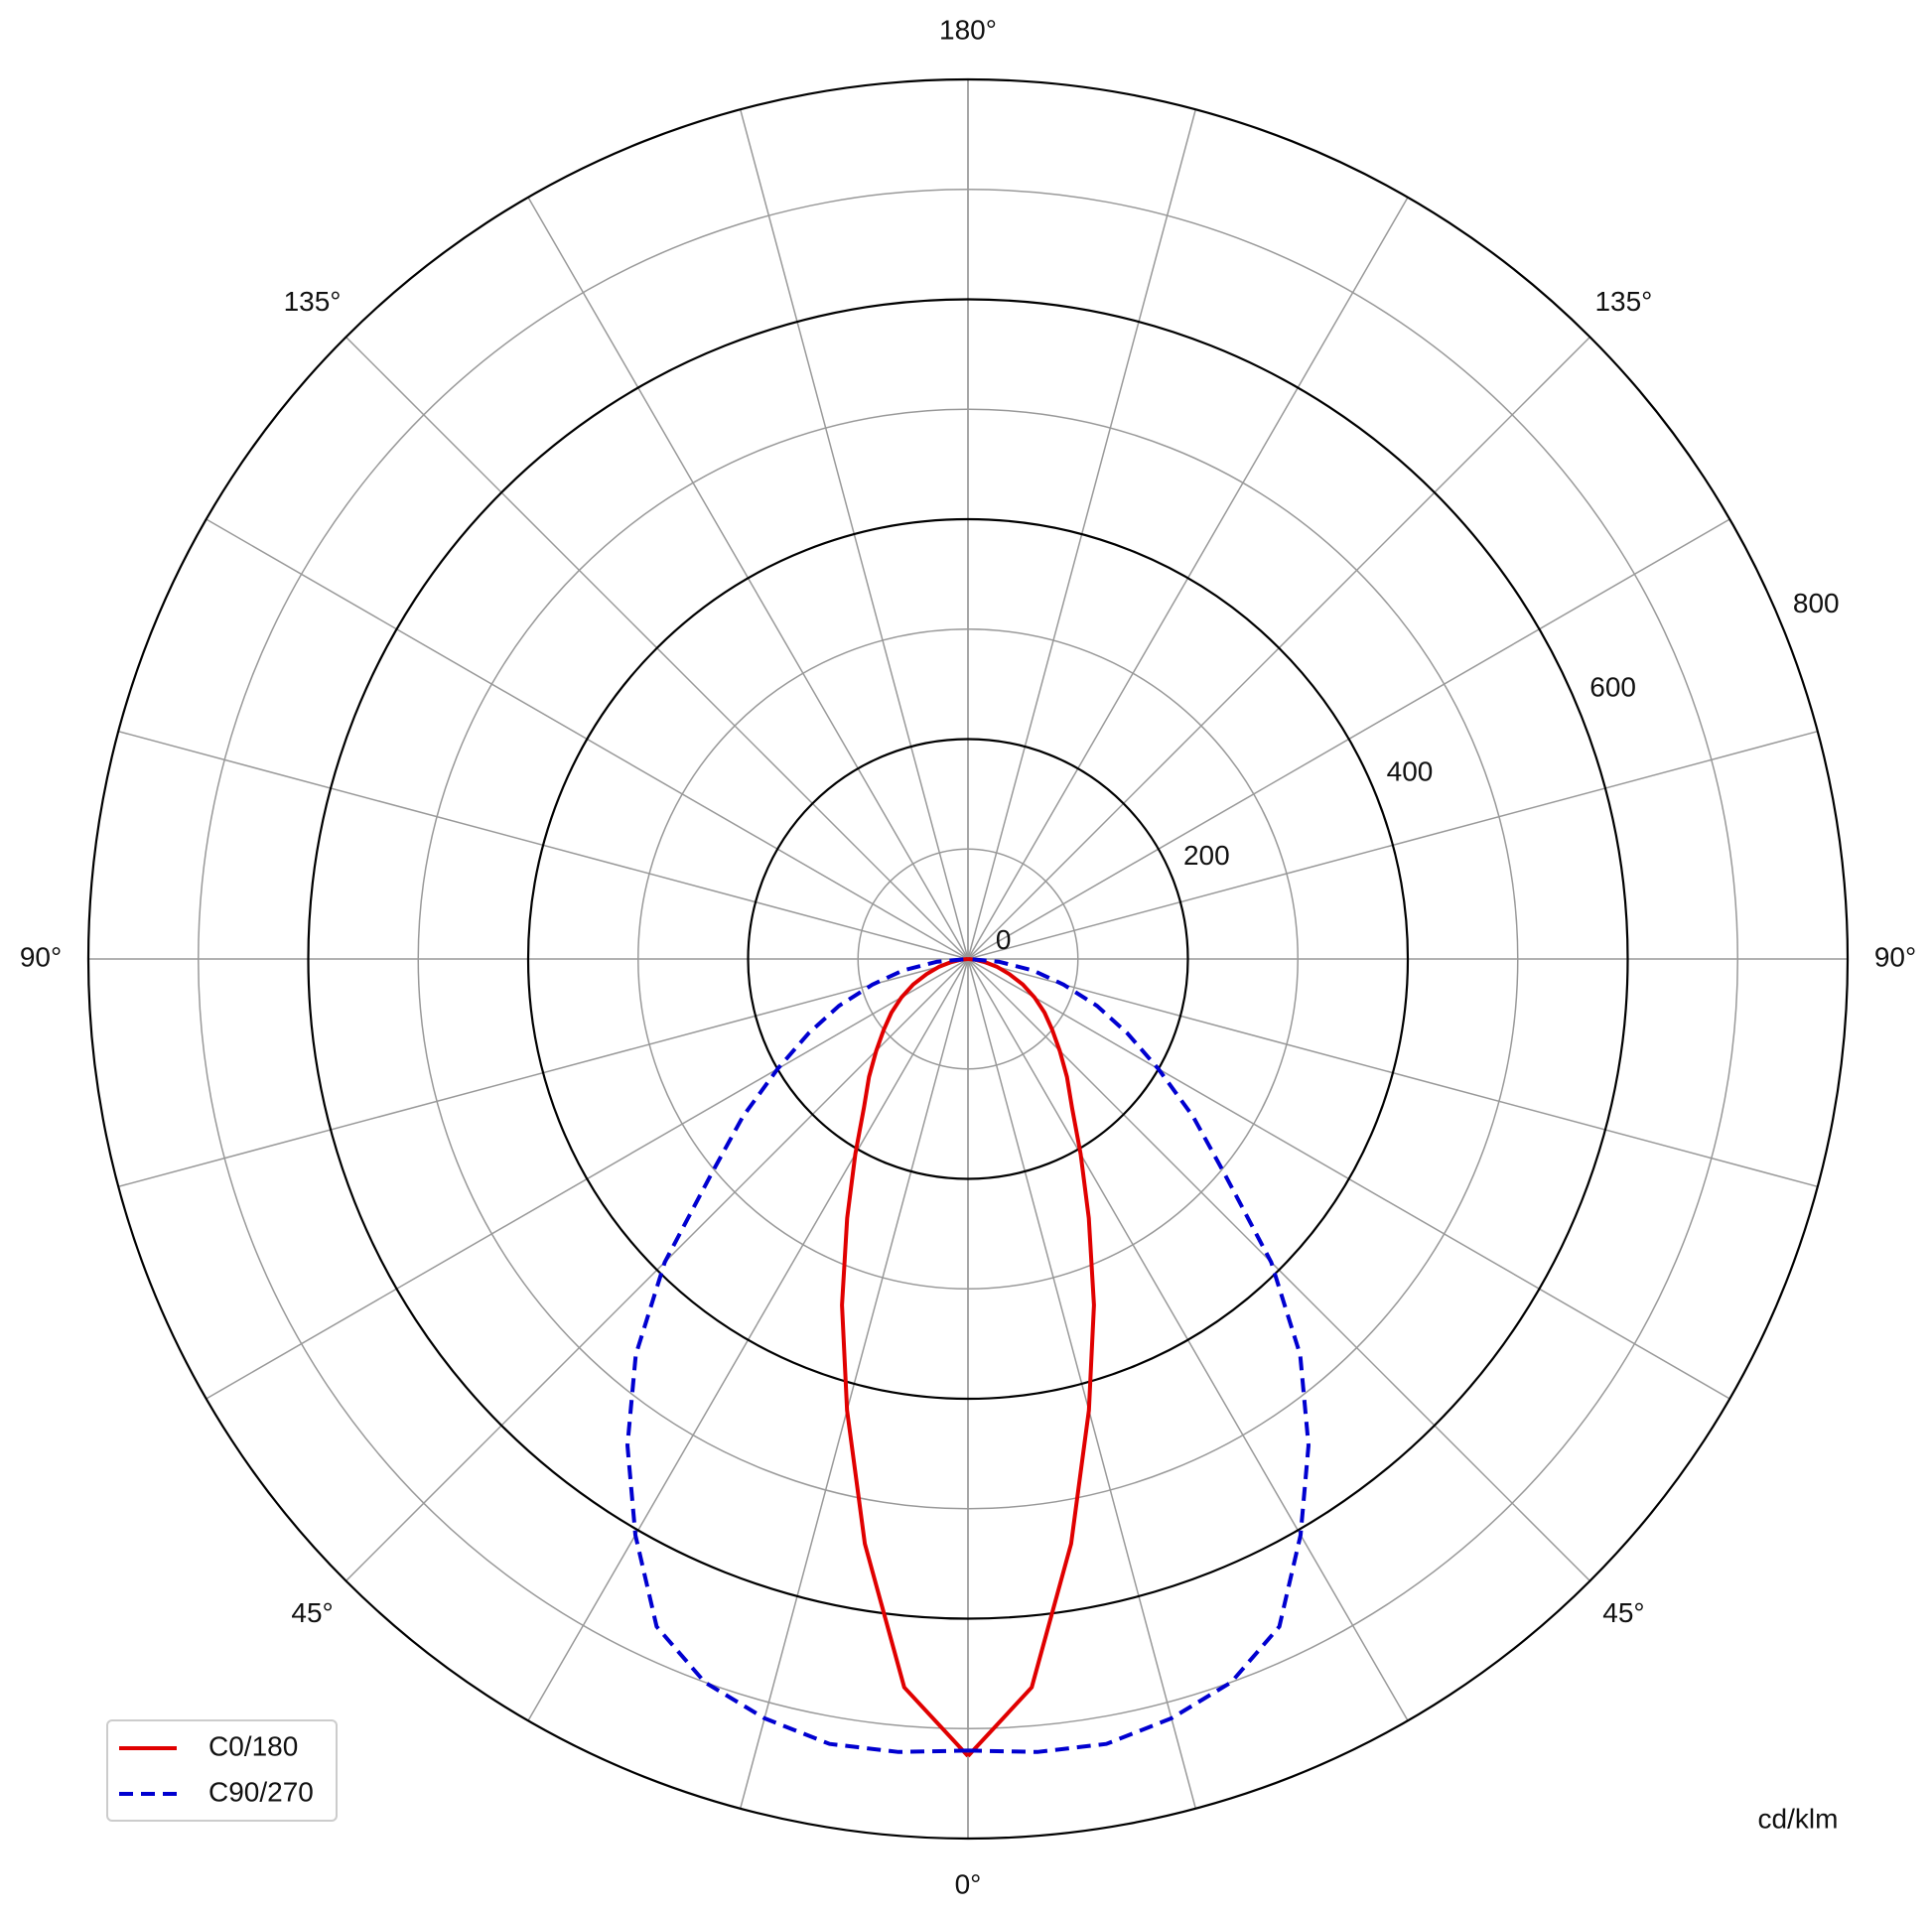  I want to click on unit-label: cd/klm, so click(1799, 1818).